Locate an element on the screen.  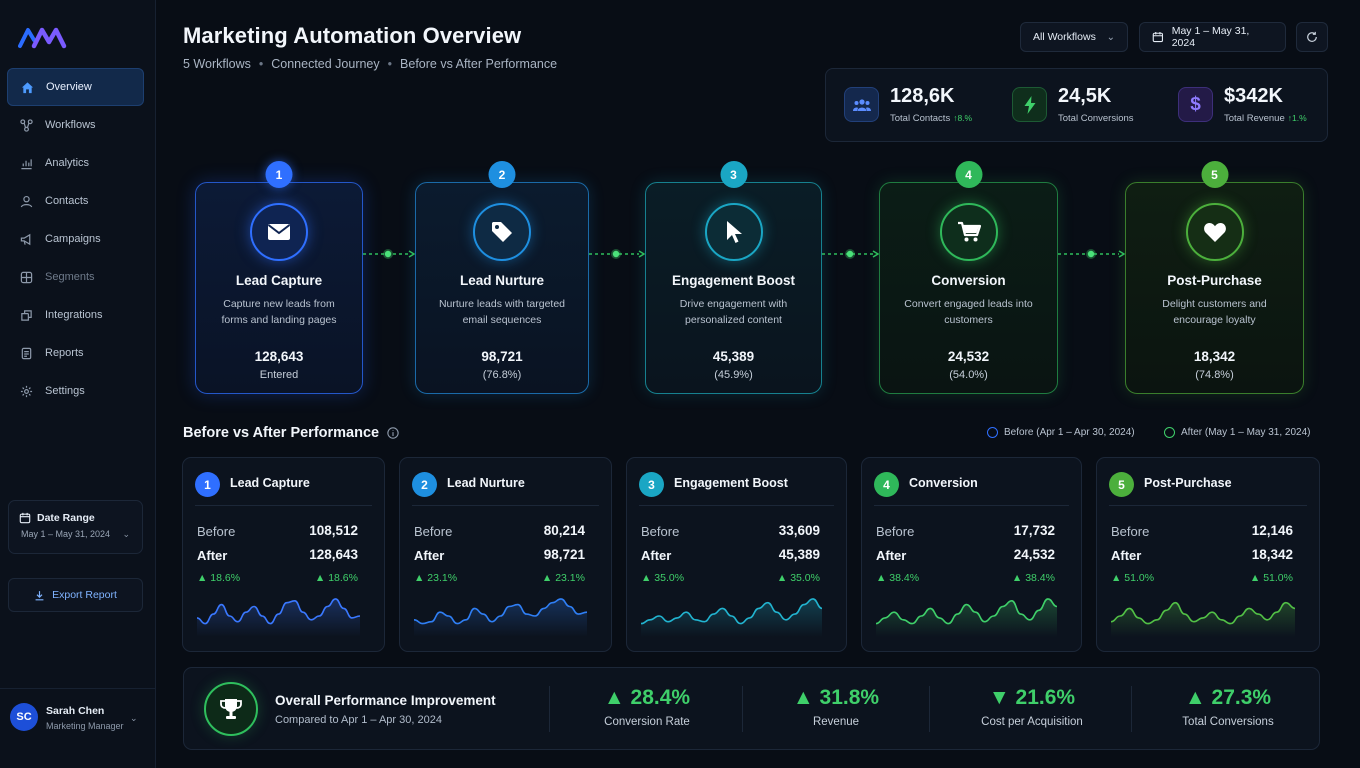
stage-number: 3 is located at coordinates (733, 174).